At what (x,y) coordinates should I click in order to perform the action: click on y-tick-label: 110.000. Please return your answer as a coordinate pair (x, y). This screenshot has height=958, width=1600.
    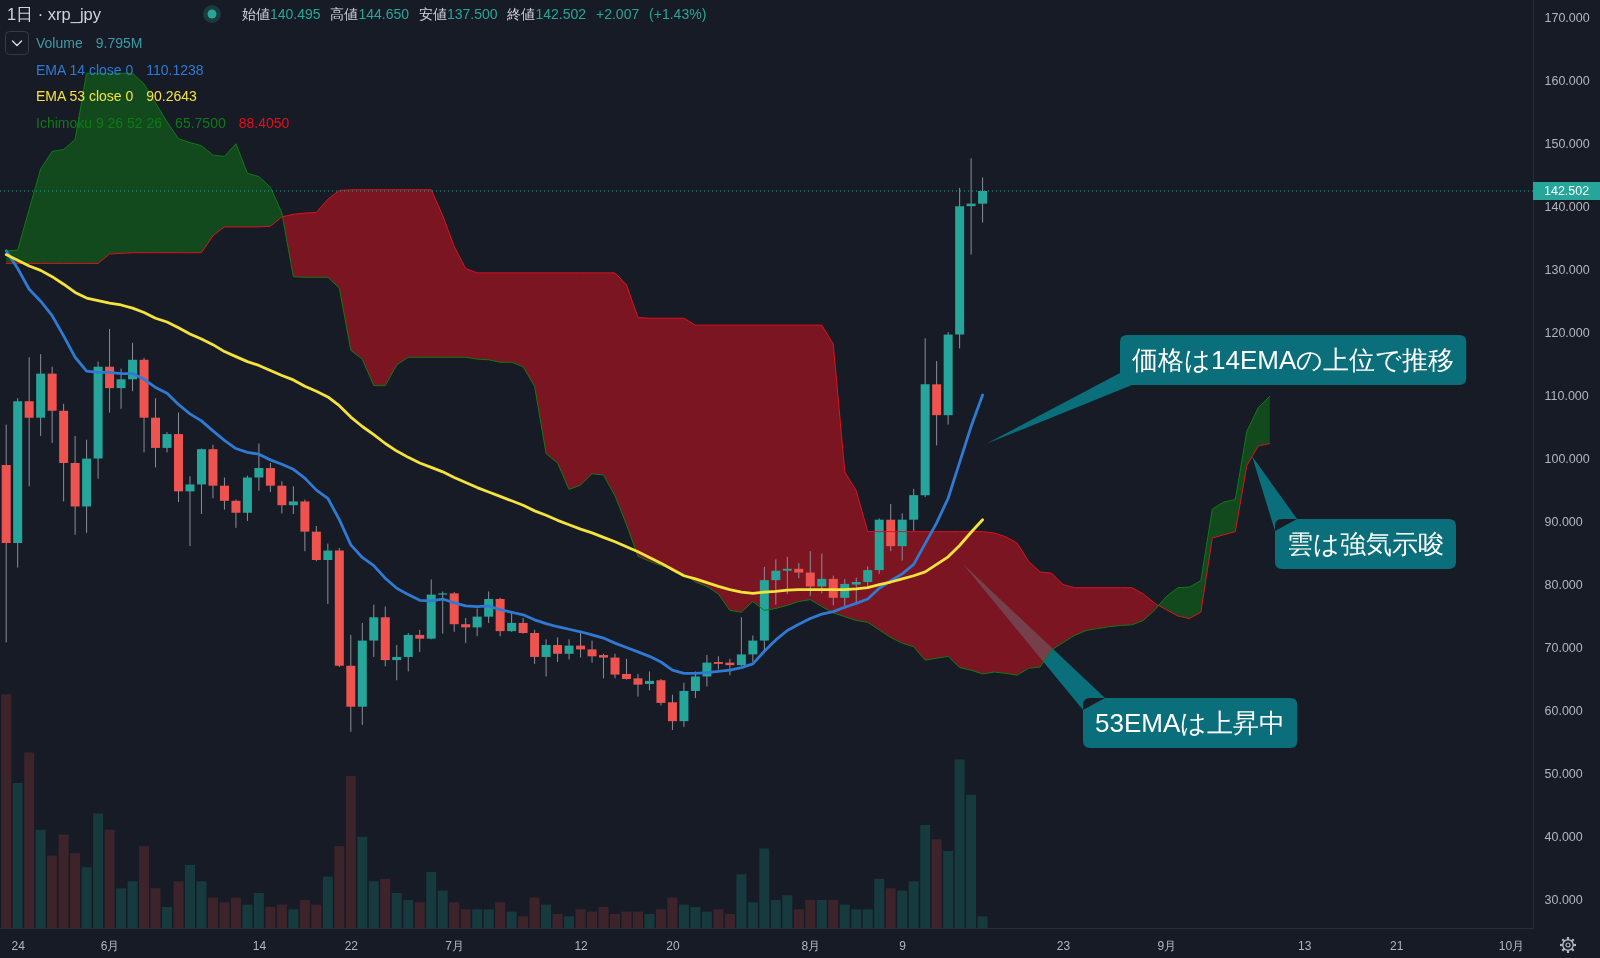
    Looking at the image, I should click on (1566, 396).